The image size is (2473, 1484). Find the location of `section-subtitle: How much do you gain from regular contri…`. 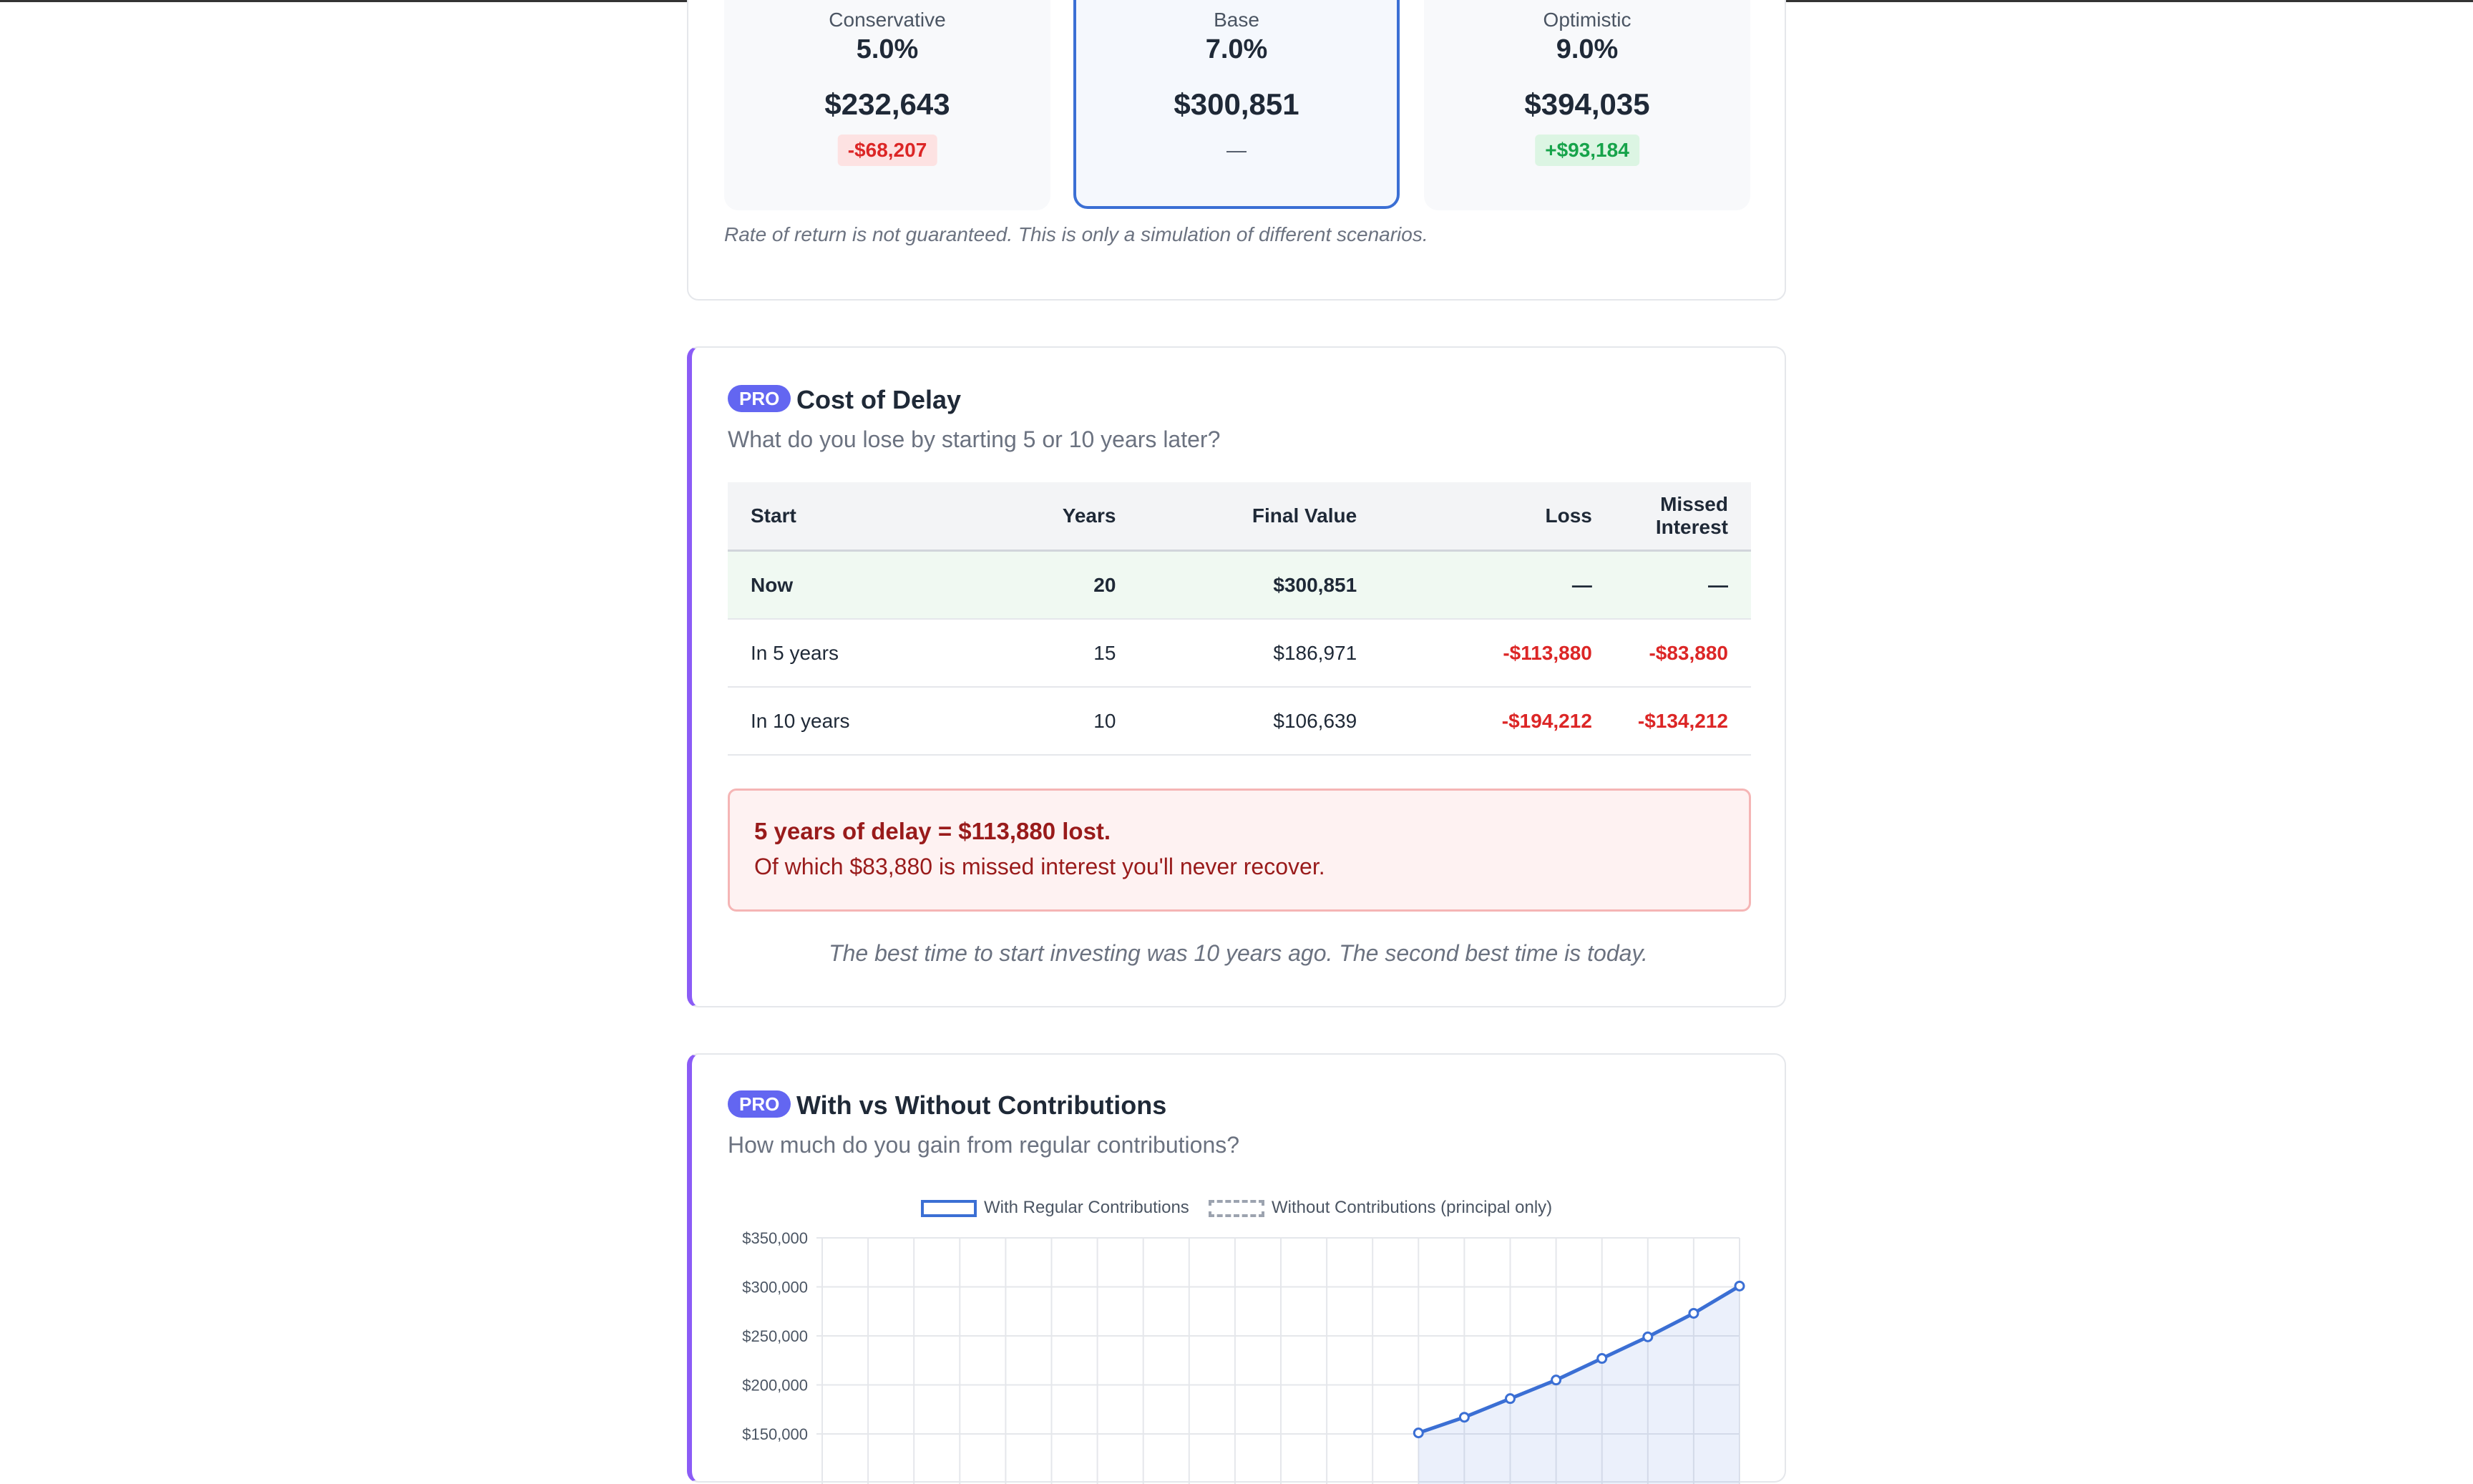

section-subtitle: How much do you gain from regular contri… is located at coordinates (984, 1145).